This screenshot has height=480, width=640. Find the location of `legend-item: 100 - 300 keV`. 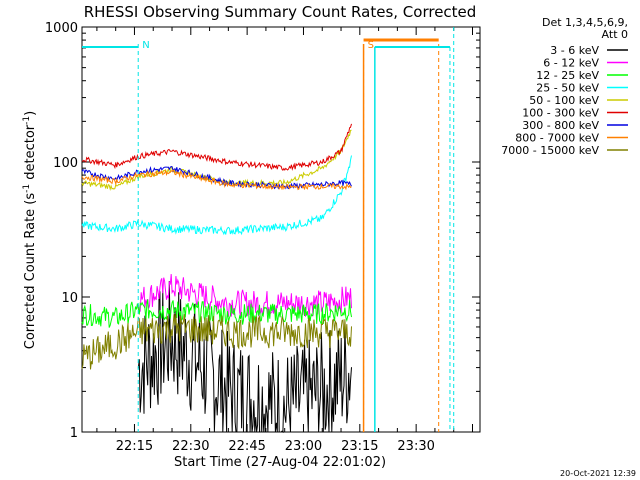

legend-item: 100 - 300 keV is located at coordinates (575, 113).